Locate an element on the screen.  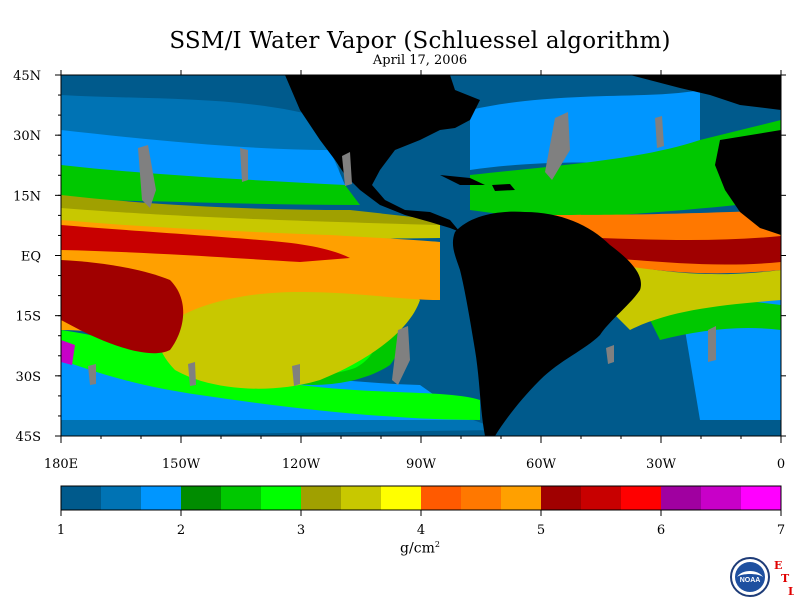
vapor-band-lightblue-atlantic is located at coordinates (585, 130).